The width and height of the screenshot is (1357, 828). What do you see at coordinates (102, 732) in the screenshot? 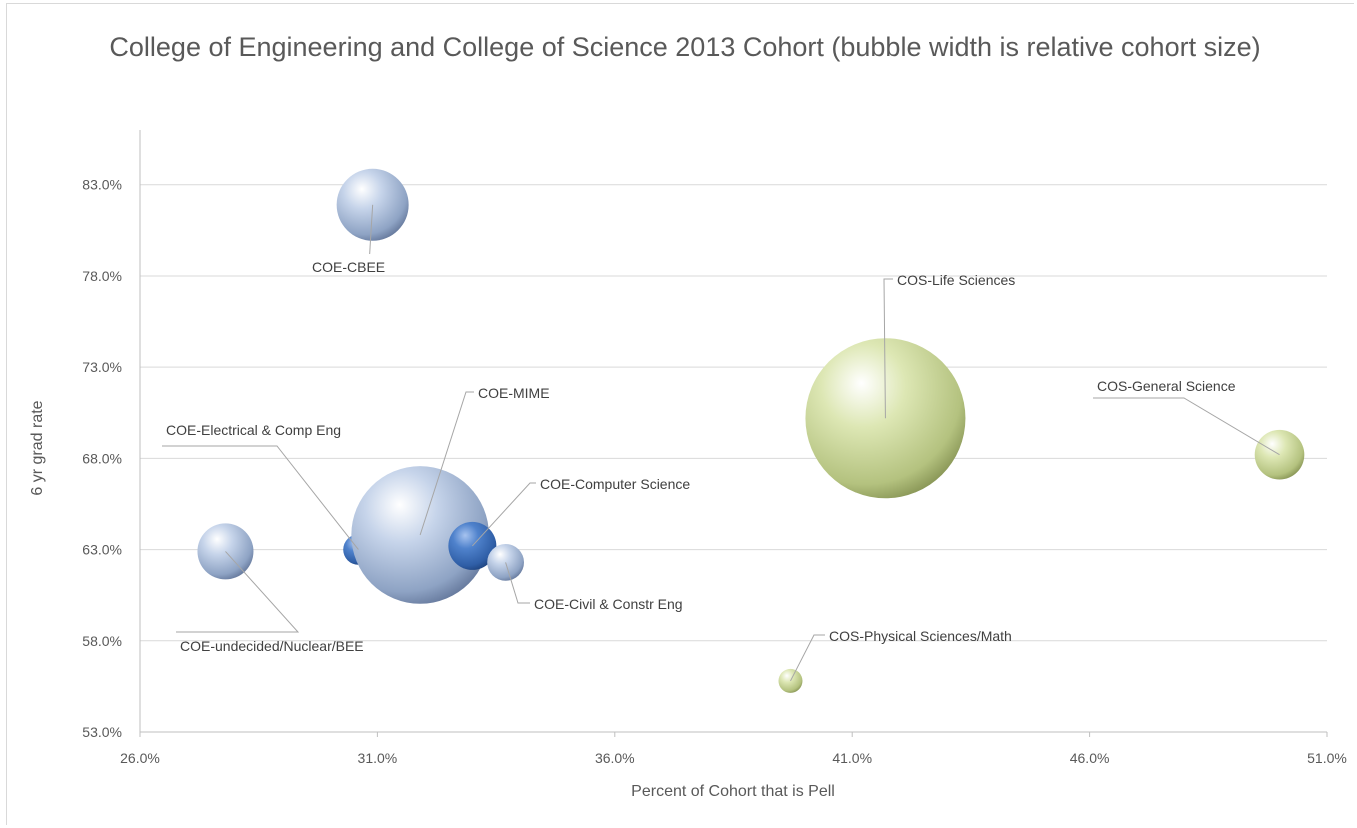
I see `y-tick-label: 53.0%` at bounding box center [102, 732].